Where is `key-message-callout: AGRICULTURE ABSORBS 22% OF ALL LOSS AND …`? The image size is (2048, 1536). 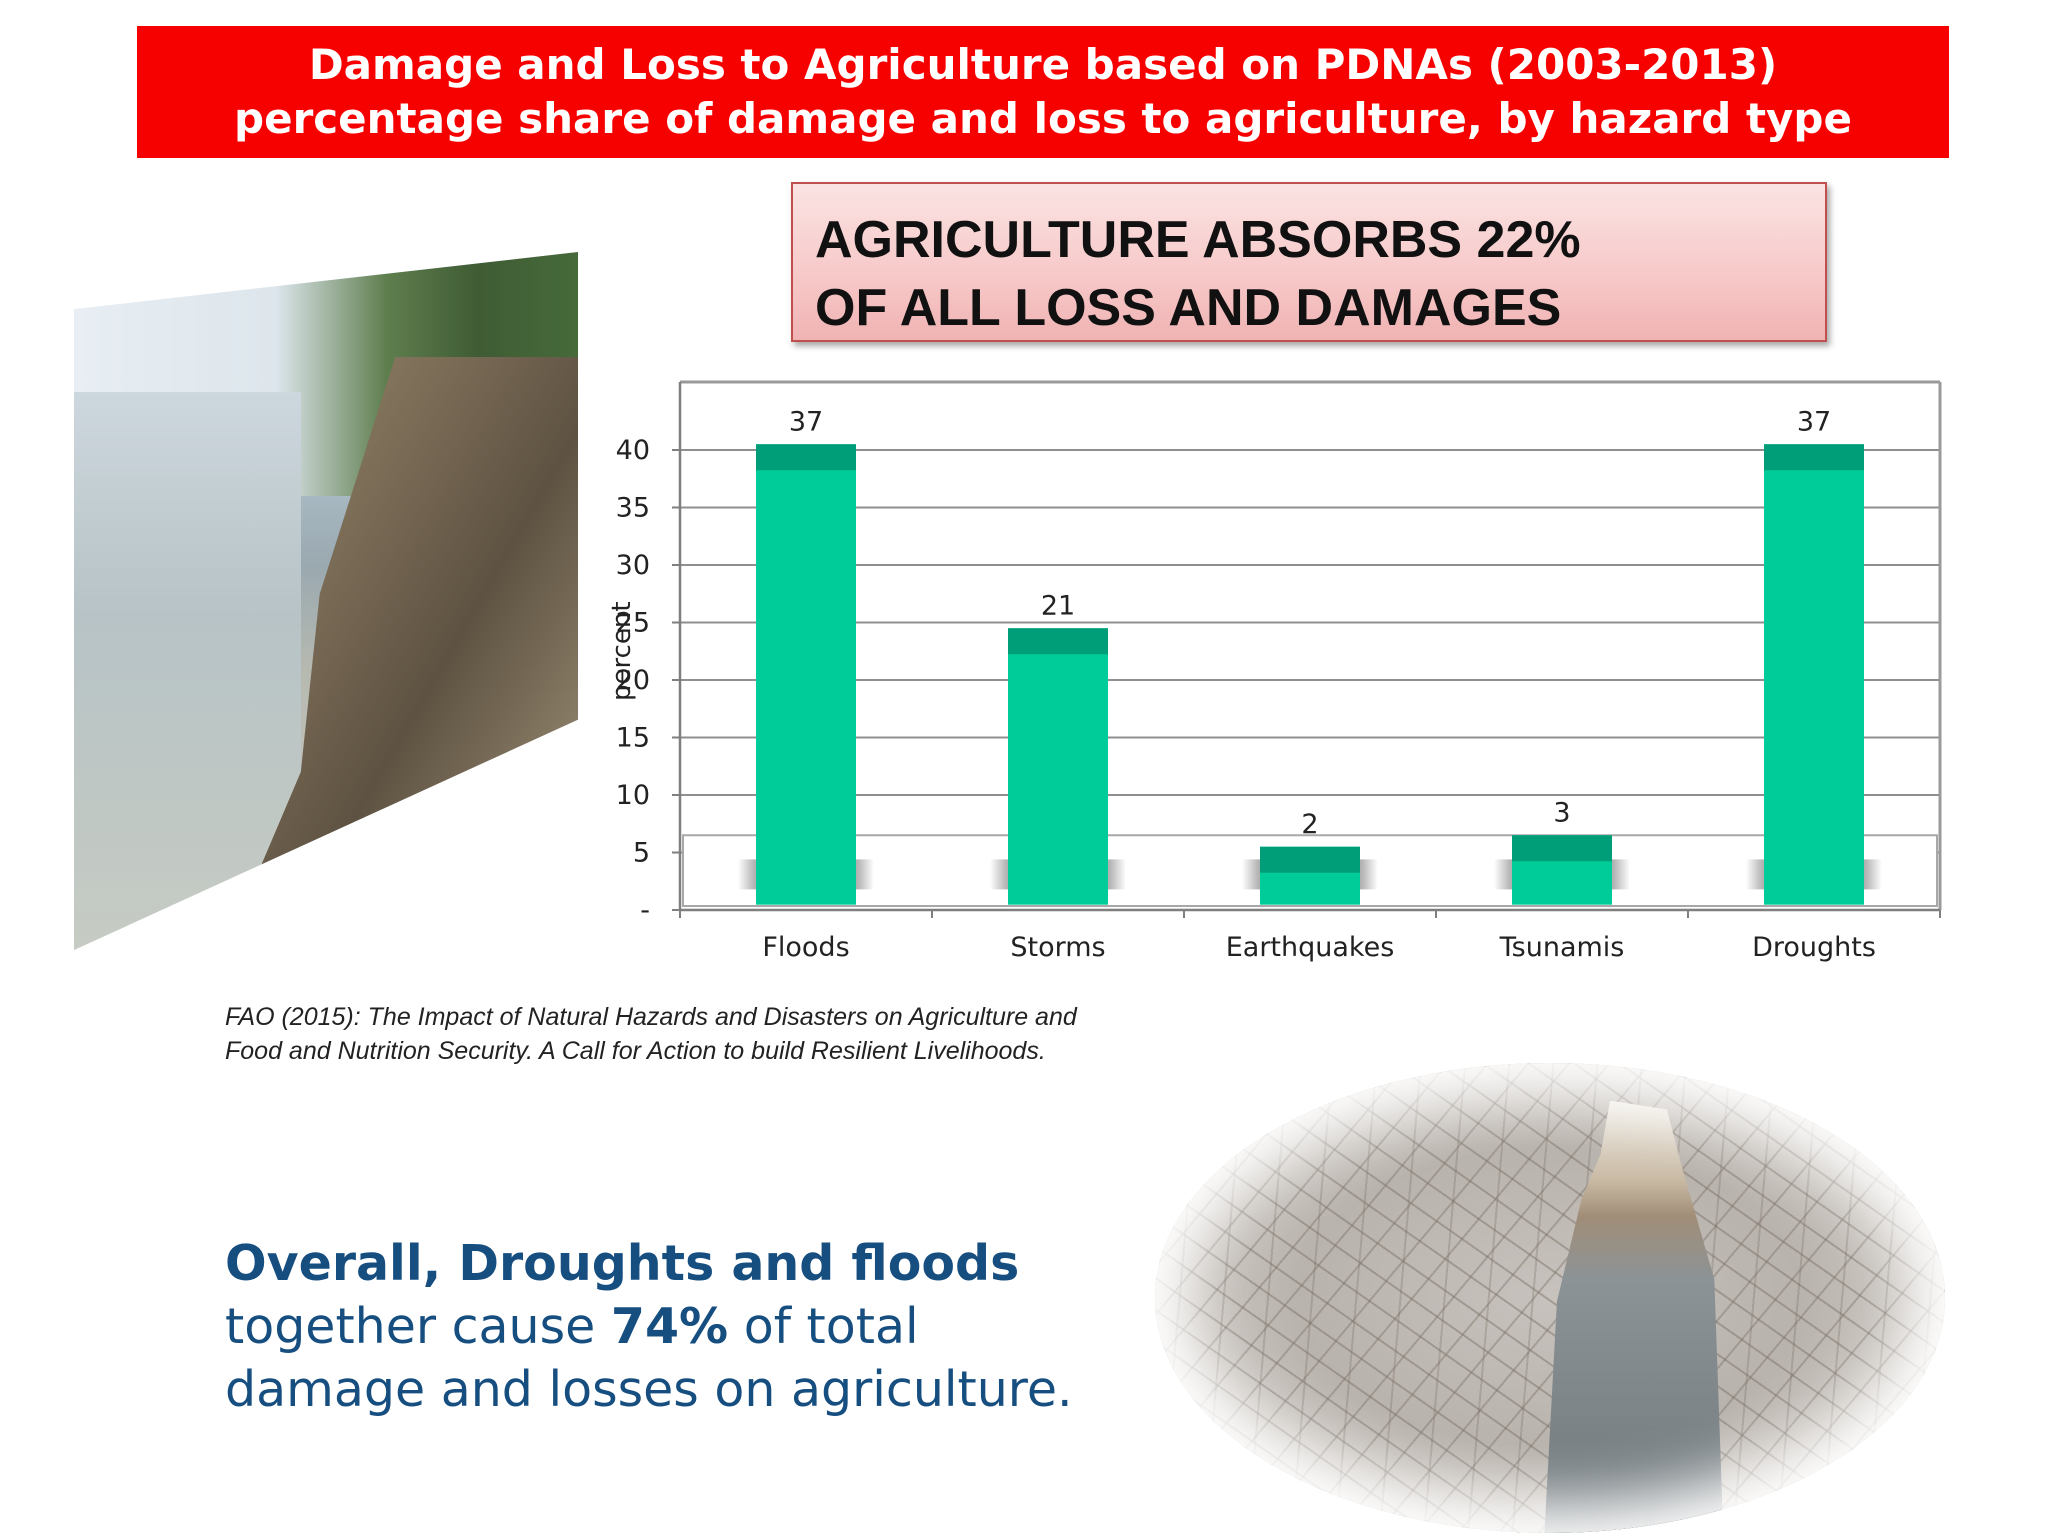
key-message-callout: AGRICULTURE ABSORBS 22% OF ALL LOSS AND … is located at coordinates (1309, 262).